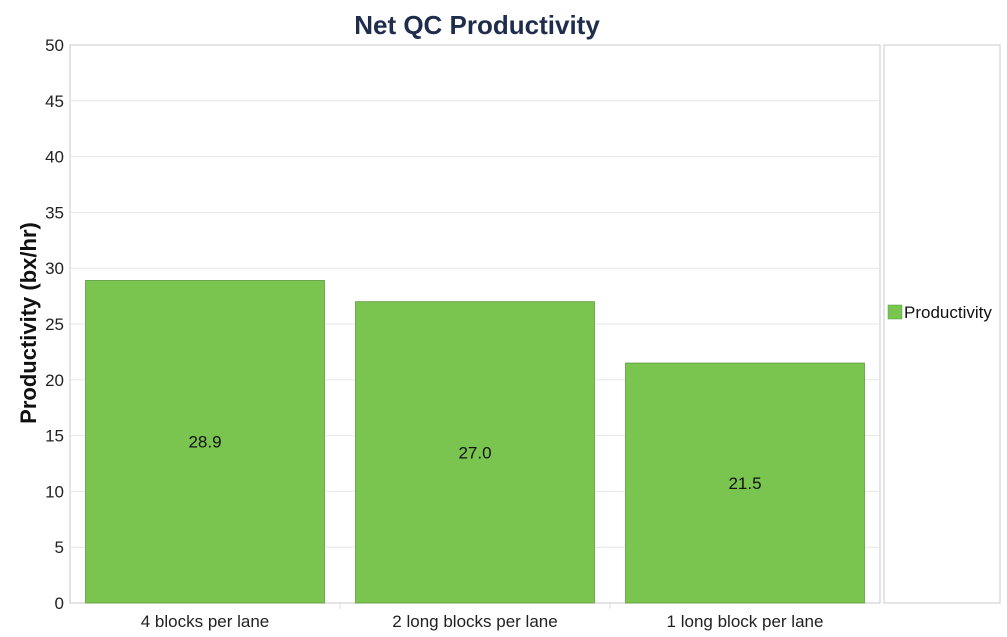 The width and height of the screenshot is (1007, 637). I want to click on y-tick-label: 25, so click(54, 324).